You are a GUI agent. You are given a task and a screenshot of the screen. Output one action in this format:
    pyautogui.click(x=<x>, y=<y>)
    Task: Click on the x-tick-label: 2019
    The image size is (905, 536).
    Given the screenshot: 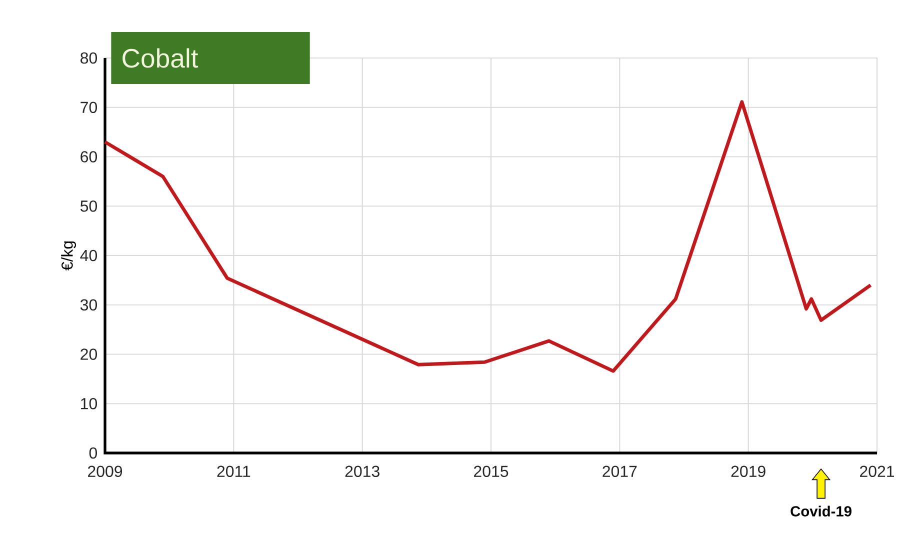 What is the action you would take?
    pyautogui.click(x=748, y=472)
    